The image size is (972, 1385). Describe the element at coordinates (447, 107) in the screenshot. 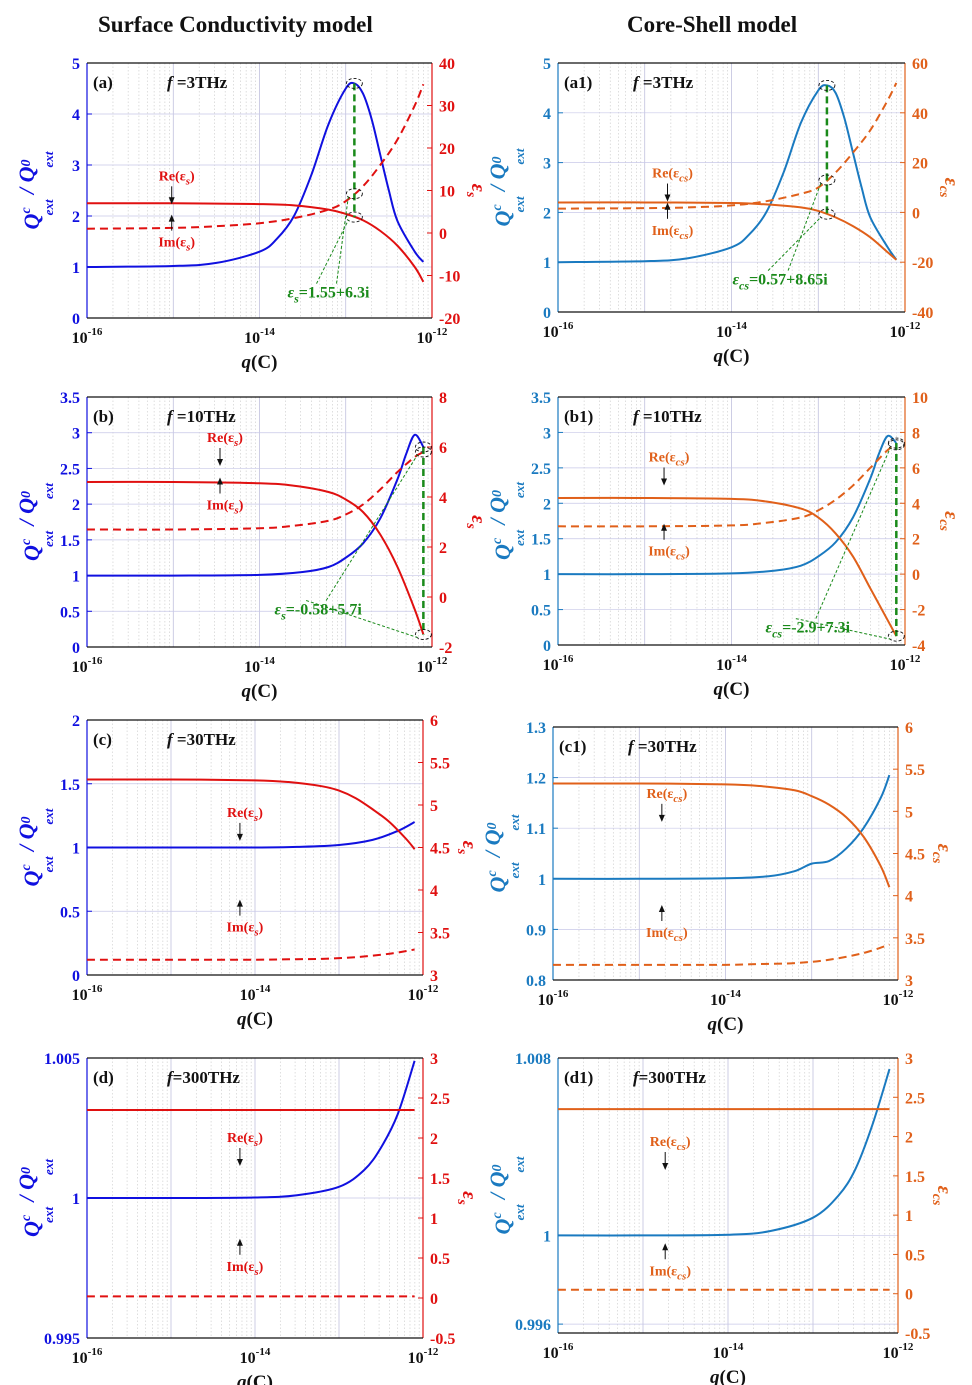

I see `y2-tick-label: 30` at that location.